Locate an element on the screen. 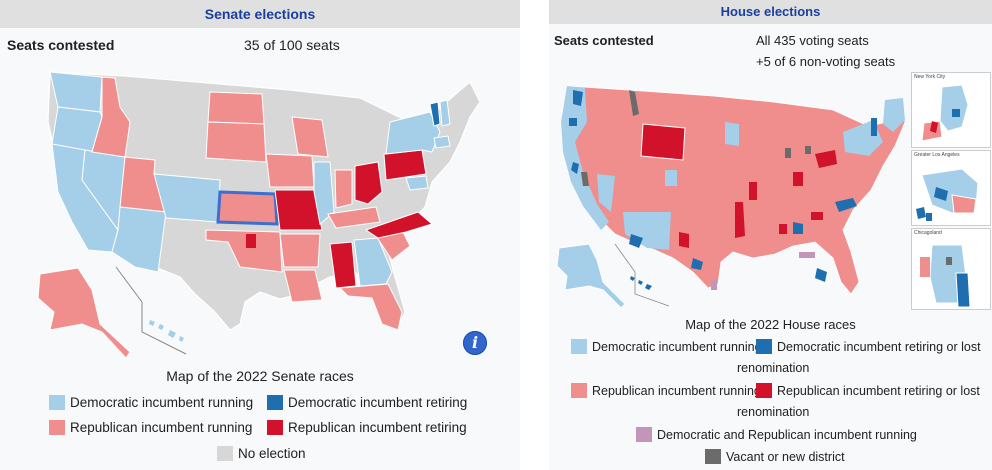 The image size is (992, 470). district-ga-blue is located at coordinates (798, 228).